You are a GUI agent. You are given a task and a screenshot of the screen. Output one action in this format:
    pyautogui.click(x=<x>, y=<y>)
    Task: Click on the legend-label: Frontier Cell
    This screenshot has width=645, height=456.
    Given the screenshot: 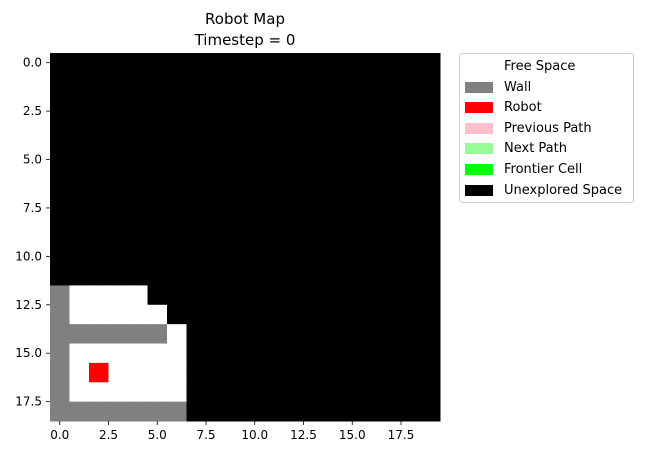 What is the action you would take?
    pyautogui.click(x=543, y=169)
    